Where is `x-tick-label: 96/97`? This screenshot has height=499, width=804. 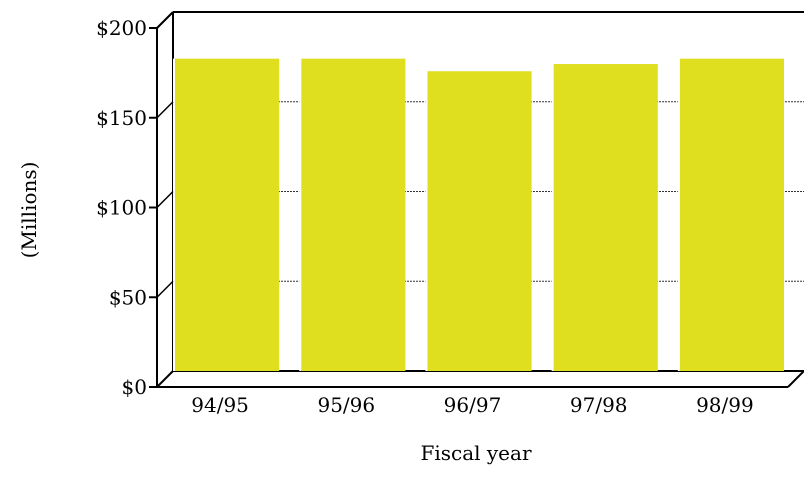 x-tick-label: 96/97 is located at coordinates (473, 405).